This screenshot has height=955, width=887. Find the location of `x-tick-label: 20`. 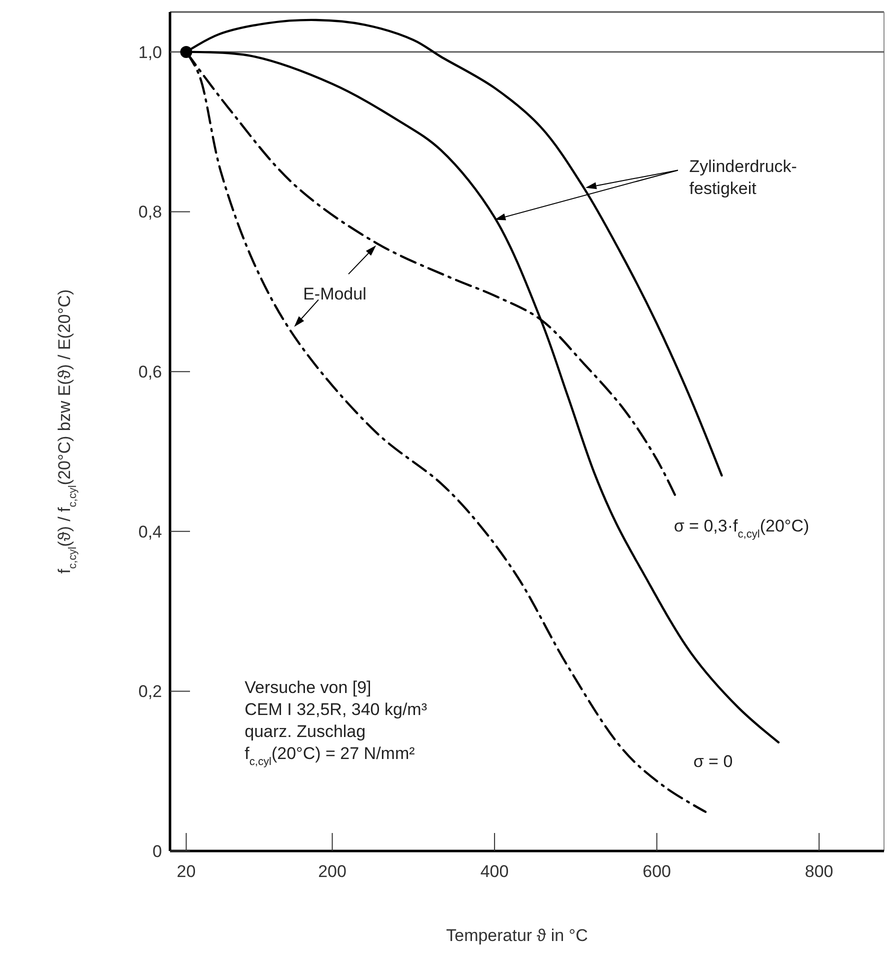

x-tick-label: 20 is located at coordinates (186, 871).